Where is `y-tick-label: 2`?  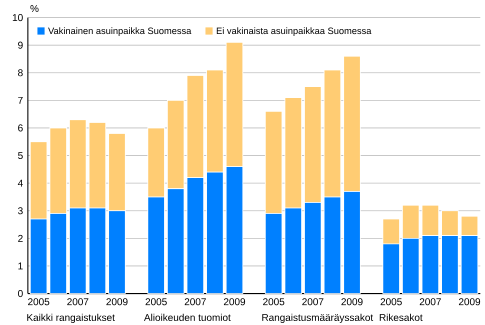 y-tick-label: 2 is located at coordinates (20, 238).